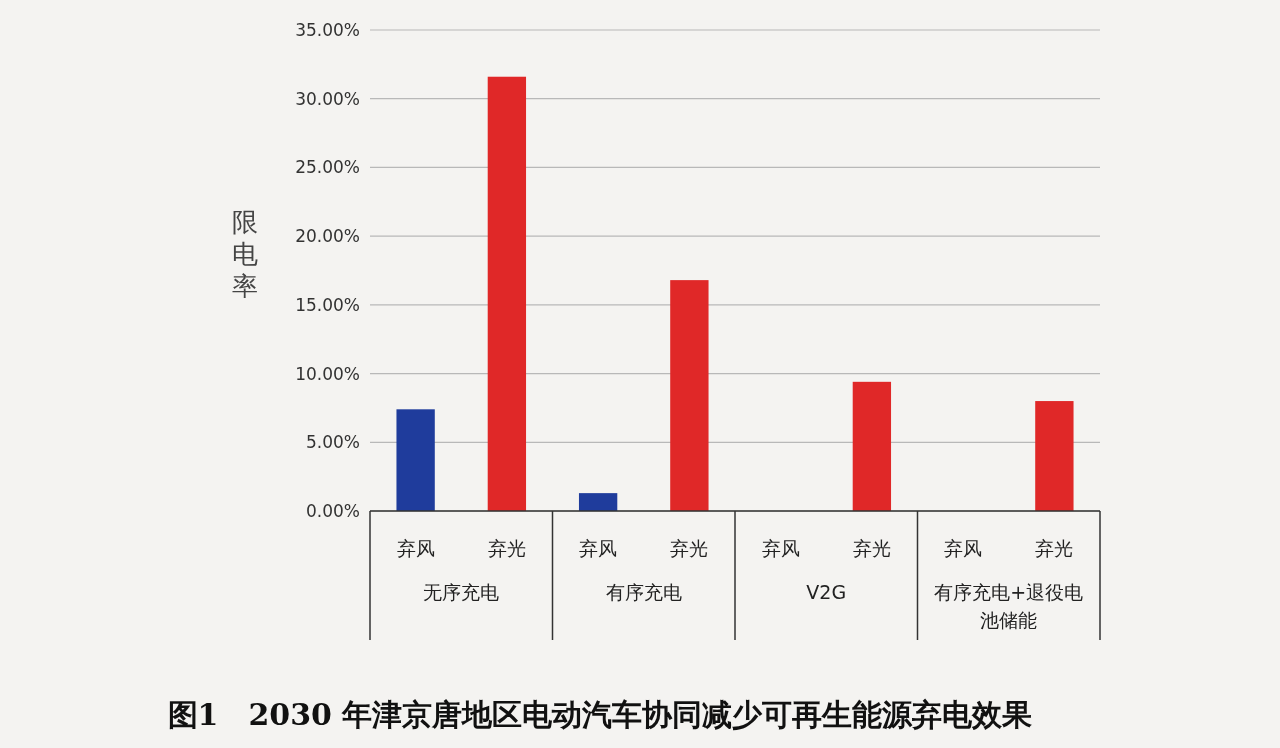 The width and height of the screenshot is (1280, 748). I want to click on y-tick-label: 0.00%, so click(332, 511).